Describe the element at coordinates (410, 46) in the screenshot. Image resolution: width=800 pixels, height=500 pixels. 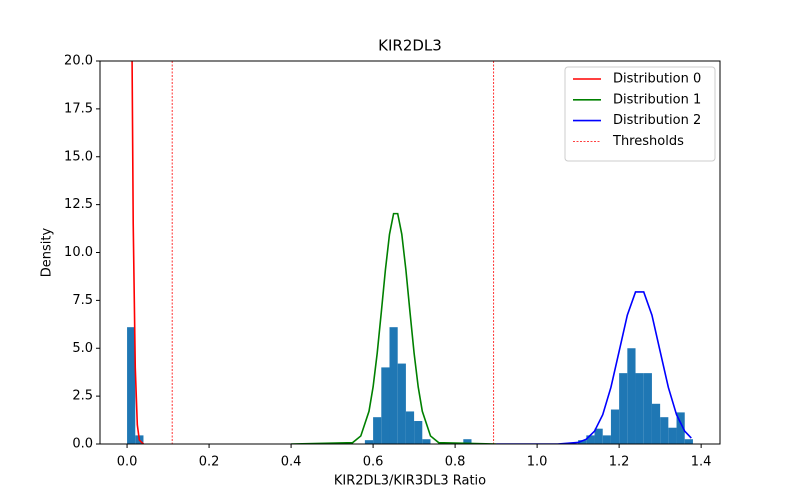
I see `chart-title: KIR2DL3` at that location.